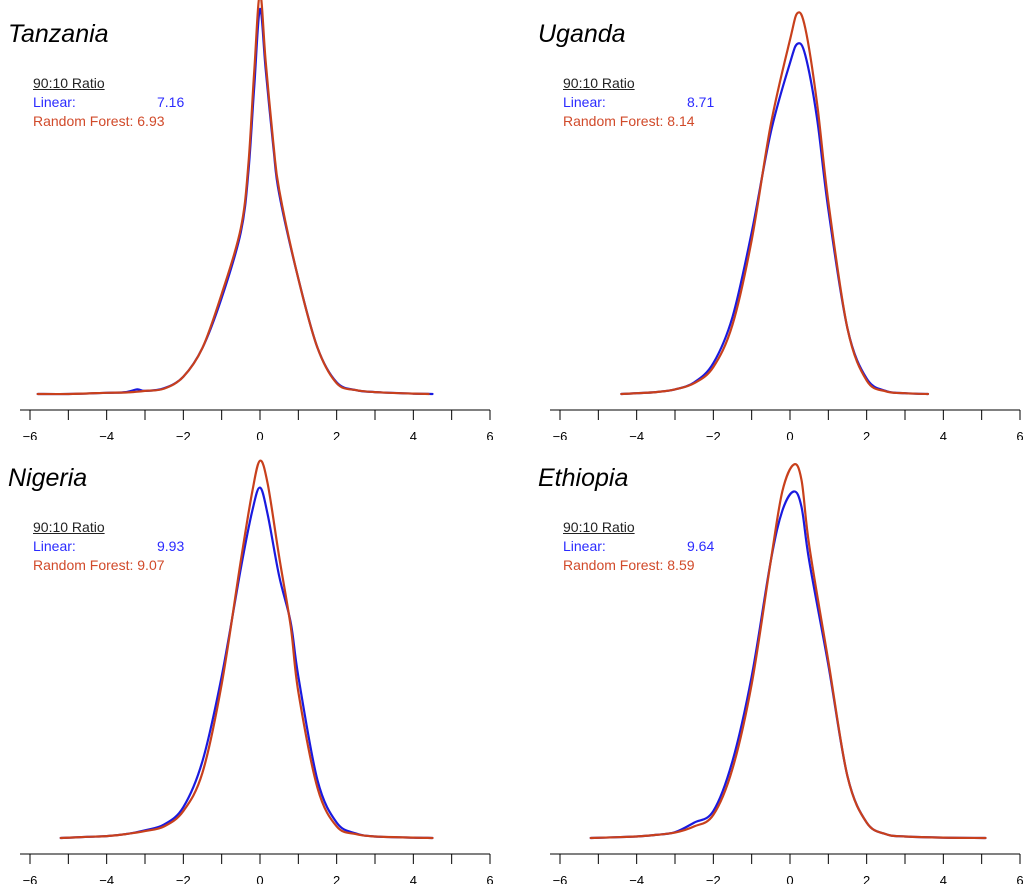  Describe the element at coordinates (701, 102) in the screenshot. I see `linear-value: 8.71` at that location.